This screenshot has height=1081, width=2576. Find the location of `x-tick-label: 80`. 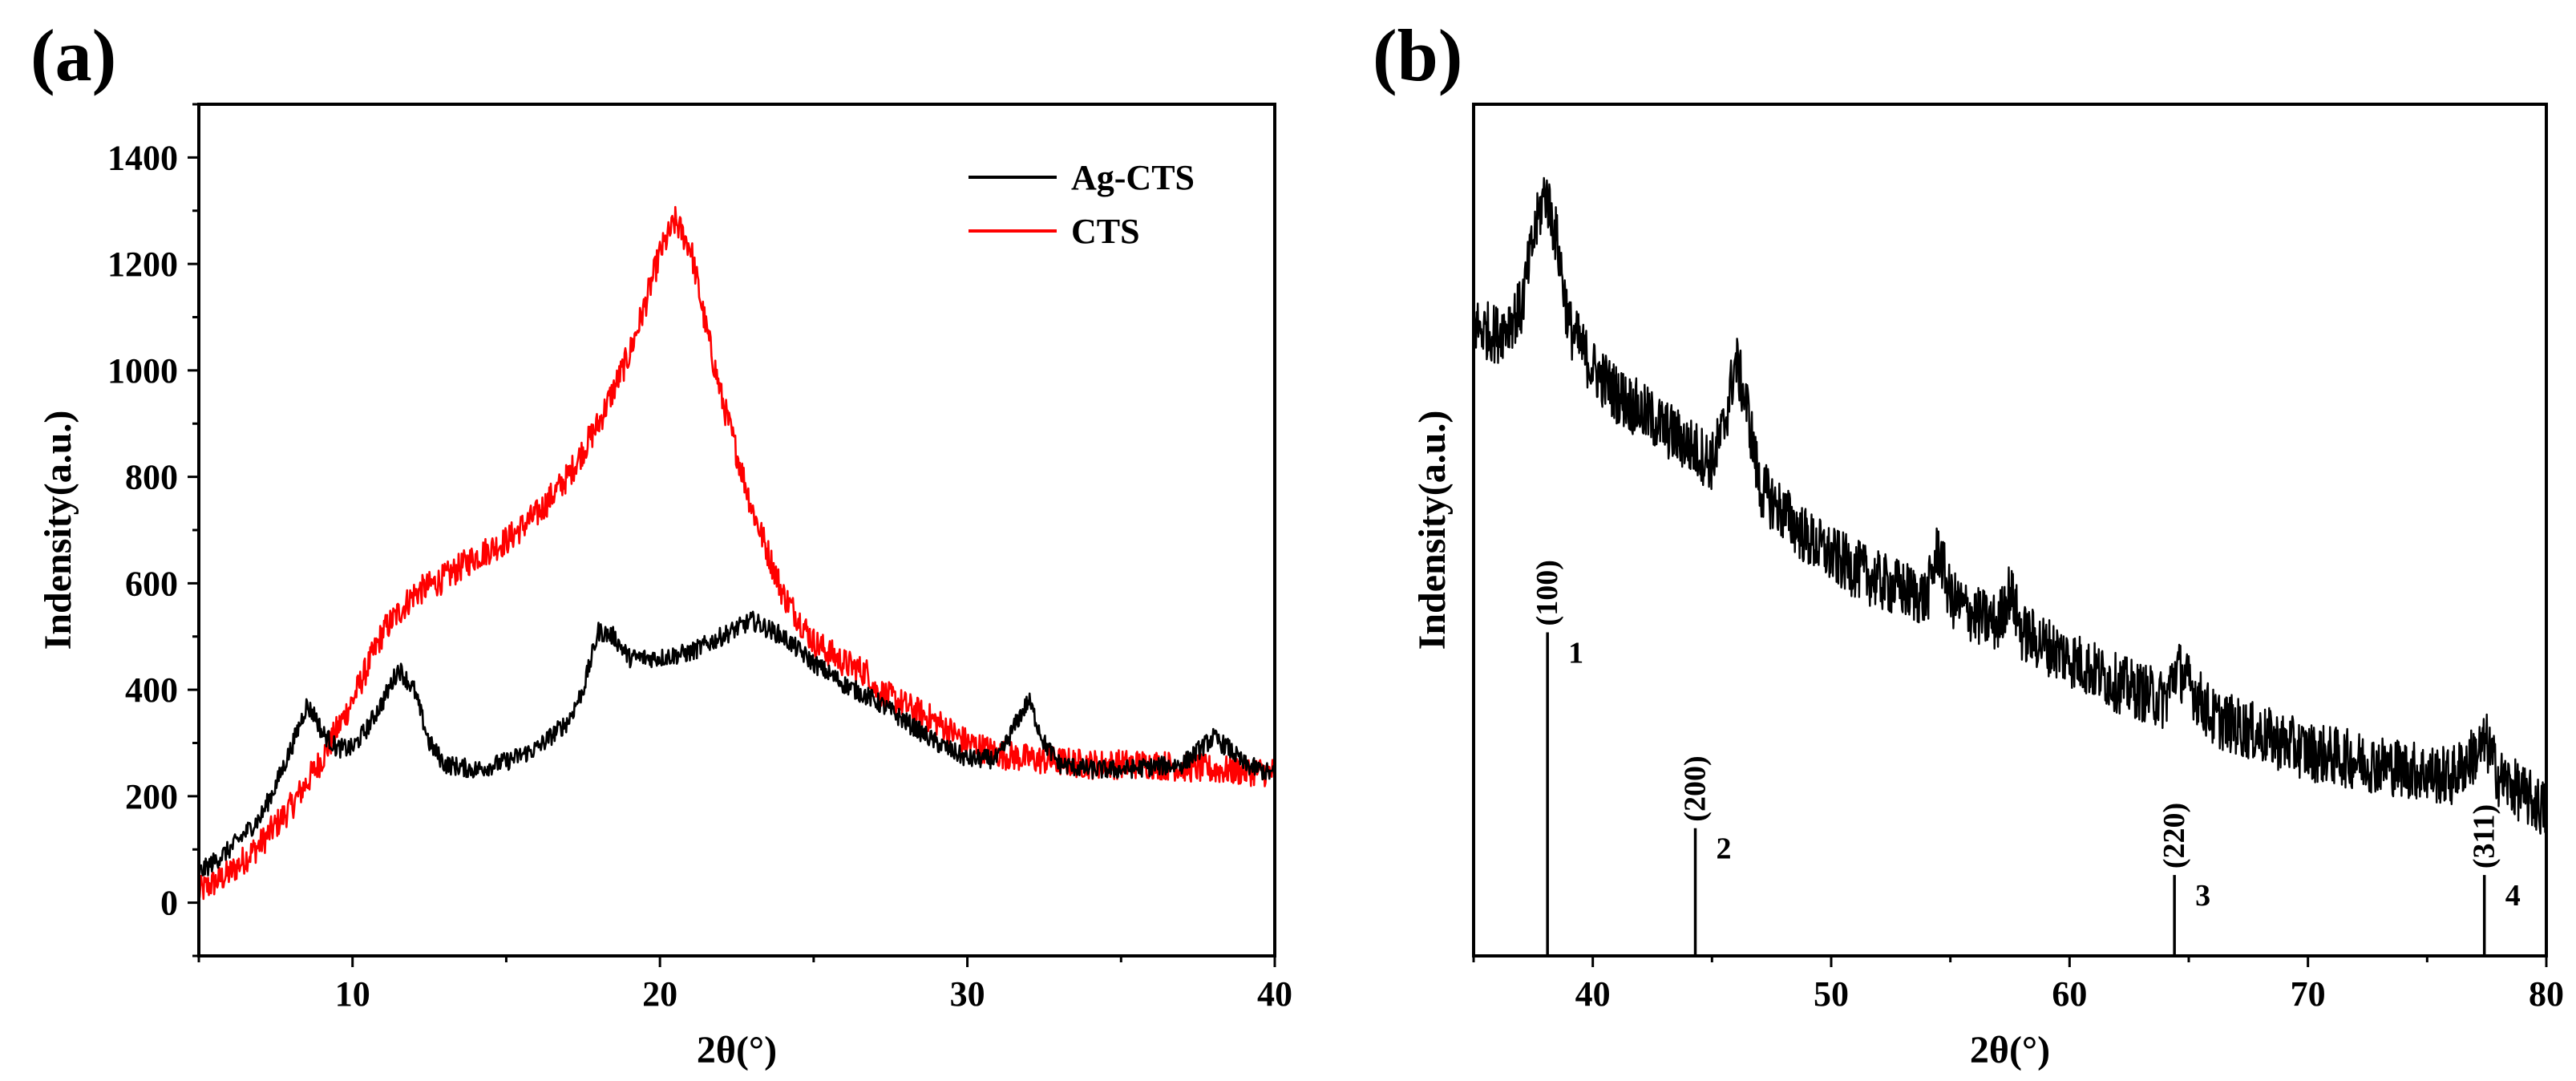

x-tick-label: 80 is located at coordinates (2546, 994).